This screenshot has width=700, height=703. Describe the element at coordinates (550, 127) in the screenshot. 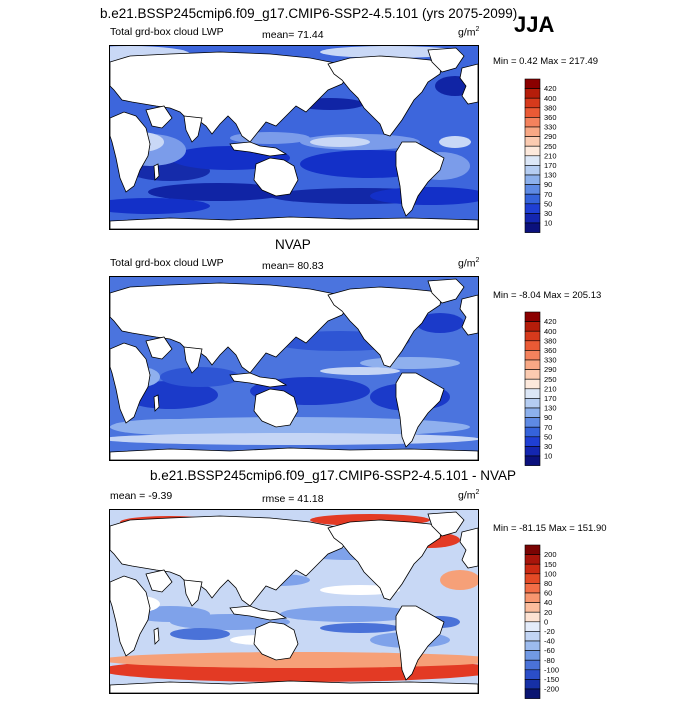

I see `colorbar-tick-label: 330` at that location.